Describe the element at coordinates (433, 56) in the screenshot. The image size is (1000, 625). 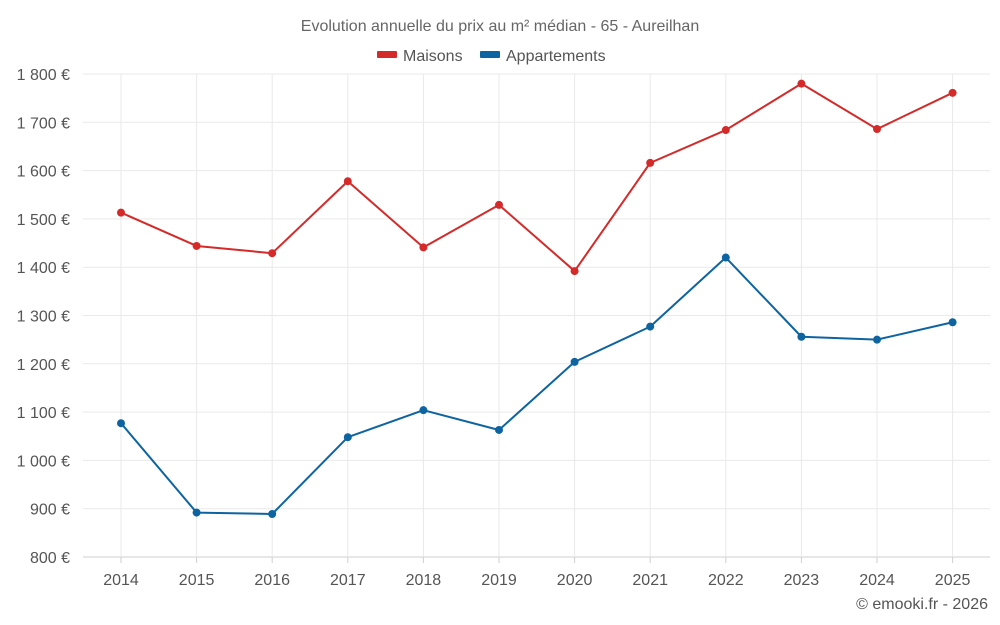
I see `legend-label-maisons: Maisons` at that location.